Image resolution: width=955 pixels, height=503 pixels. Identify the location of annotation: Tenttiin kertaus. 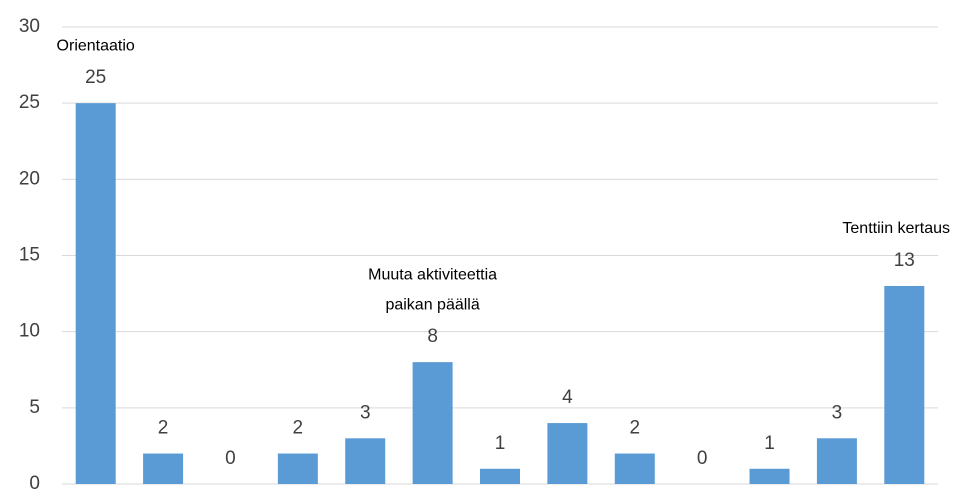
(896, 228).